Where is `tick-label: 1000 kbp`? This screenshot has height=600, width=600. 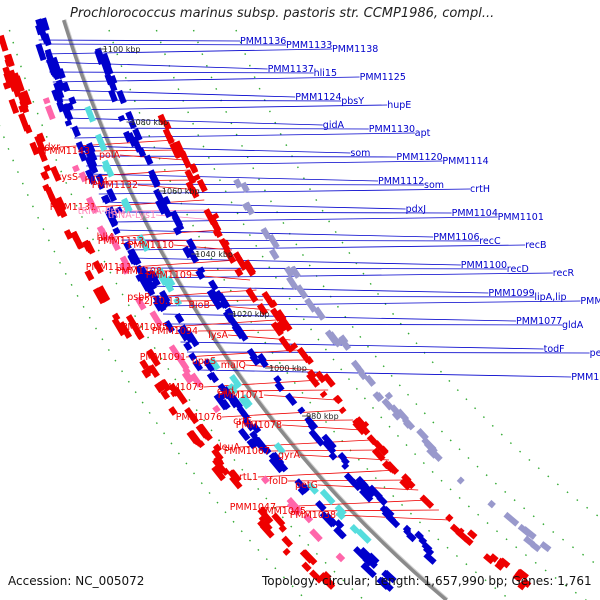 tick-label: 1000 kbp is located at coordinates (288, 368).